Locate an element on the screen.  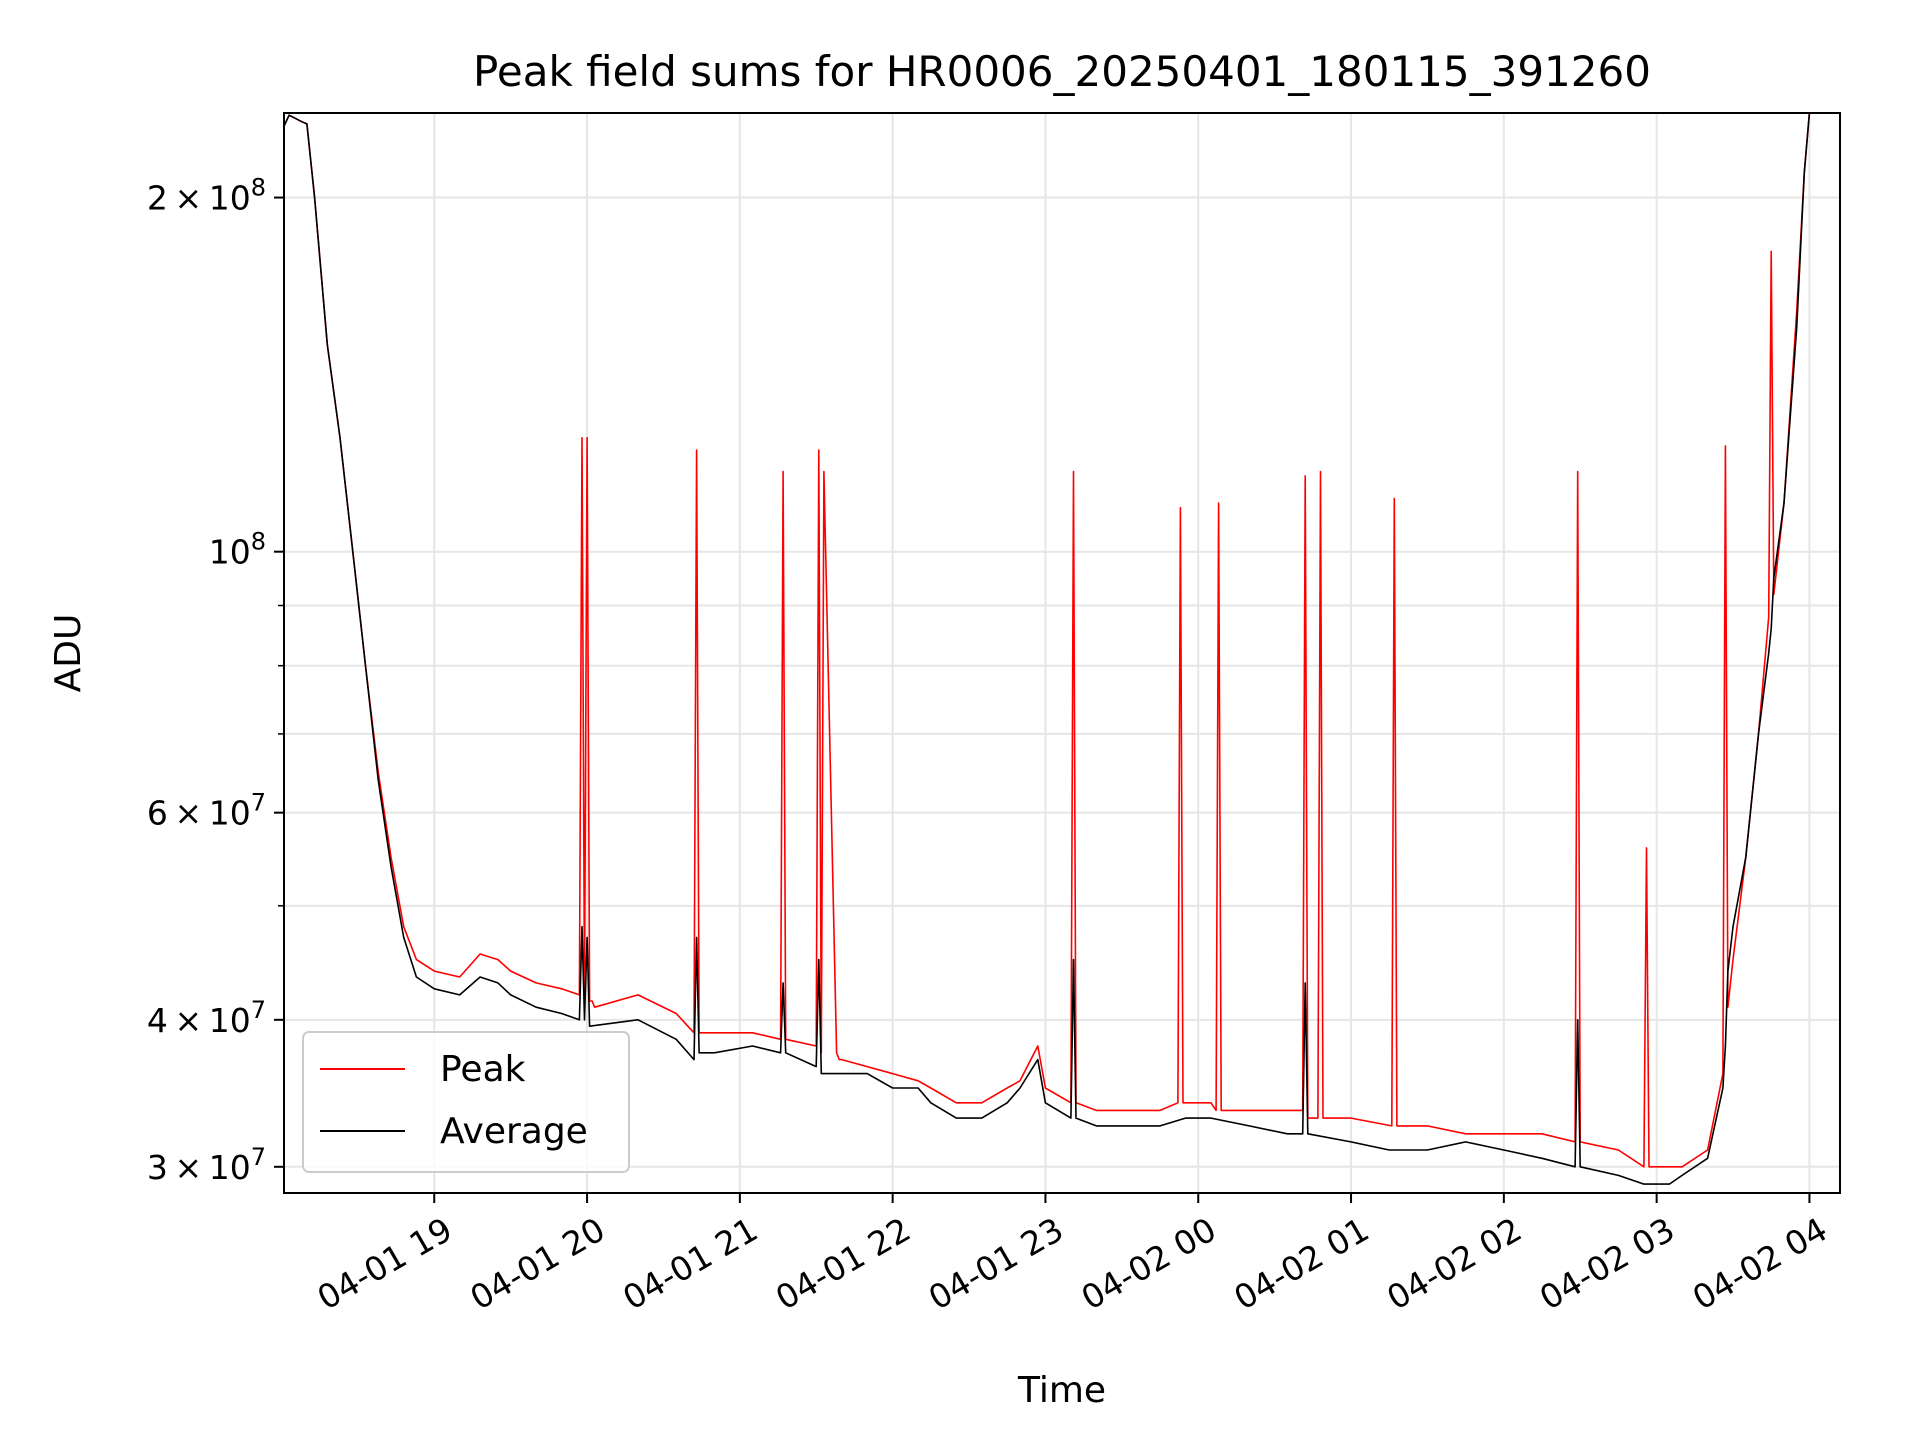
x-tick-label: 04-01 22 is located at coordinates (843, 1264).